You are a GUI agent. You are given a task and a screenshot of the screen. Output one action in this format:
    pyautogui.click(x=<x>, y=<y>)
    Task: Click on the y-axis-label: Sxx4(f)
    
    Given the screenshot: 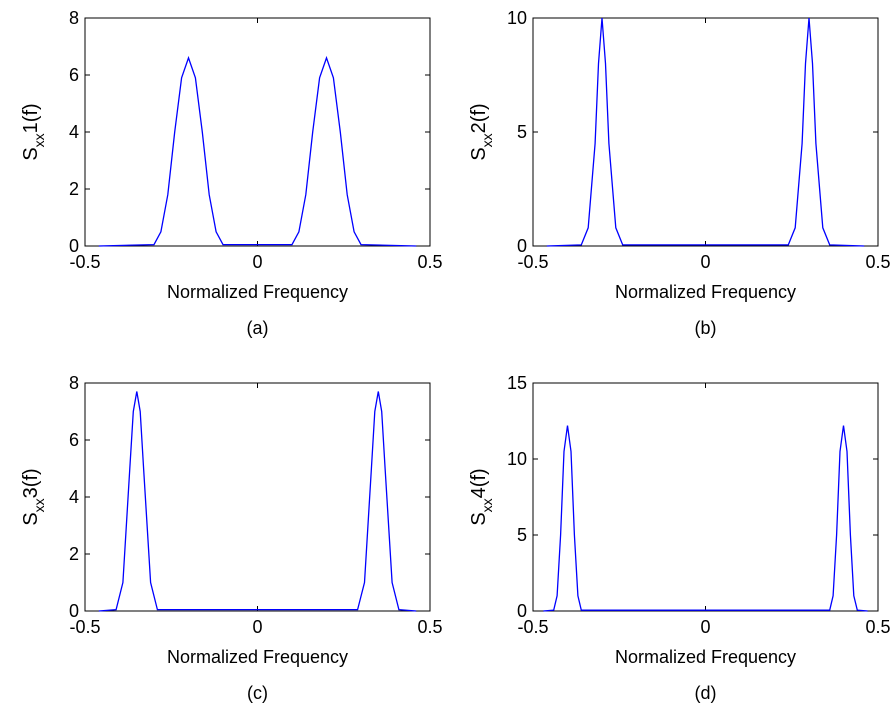 What is the action you would take?
    pyautogui.click(x=481, y=496)
    